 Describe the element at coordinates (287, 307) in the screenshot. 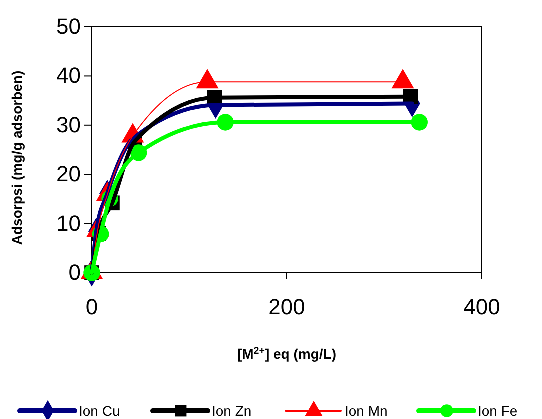

I see `x-tick-label: 200` at that location.